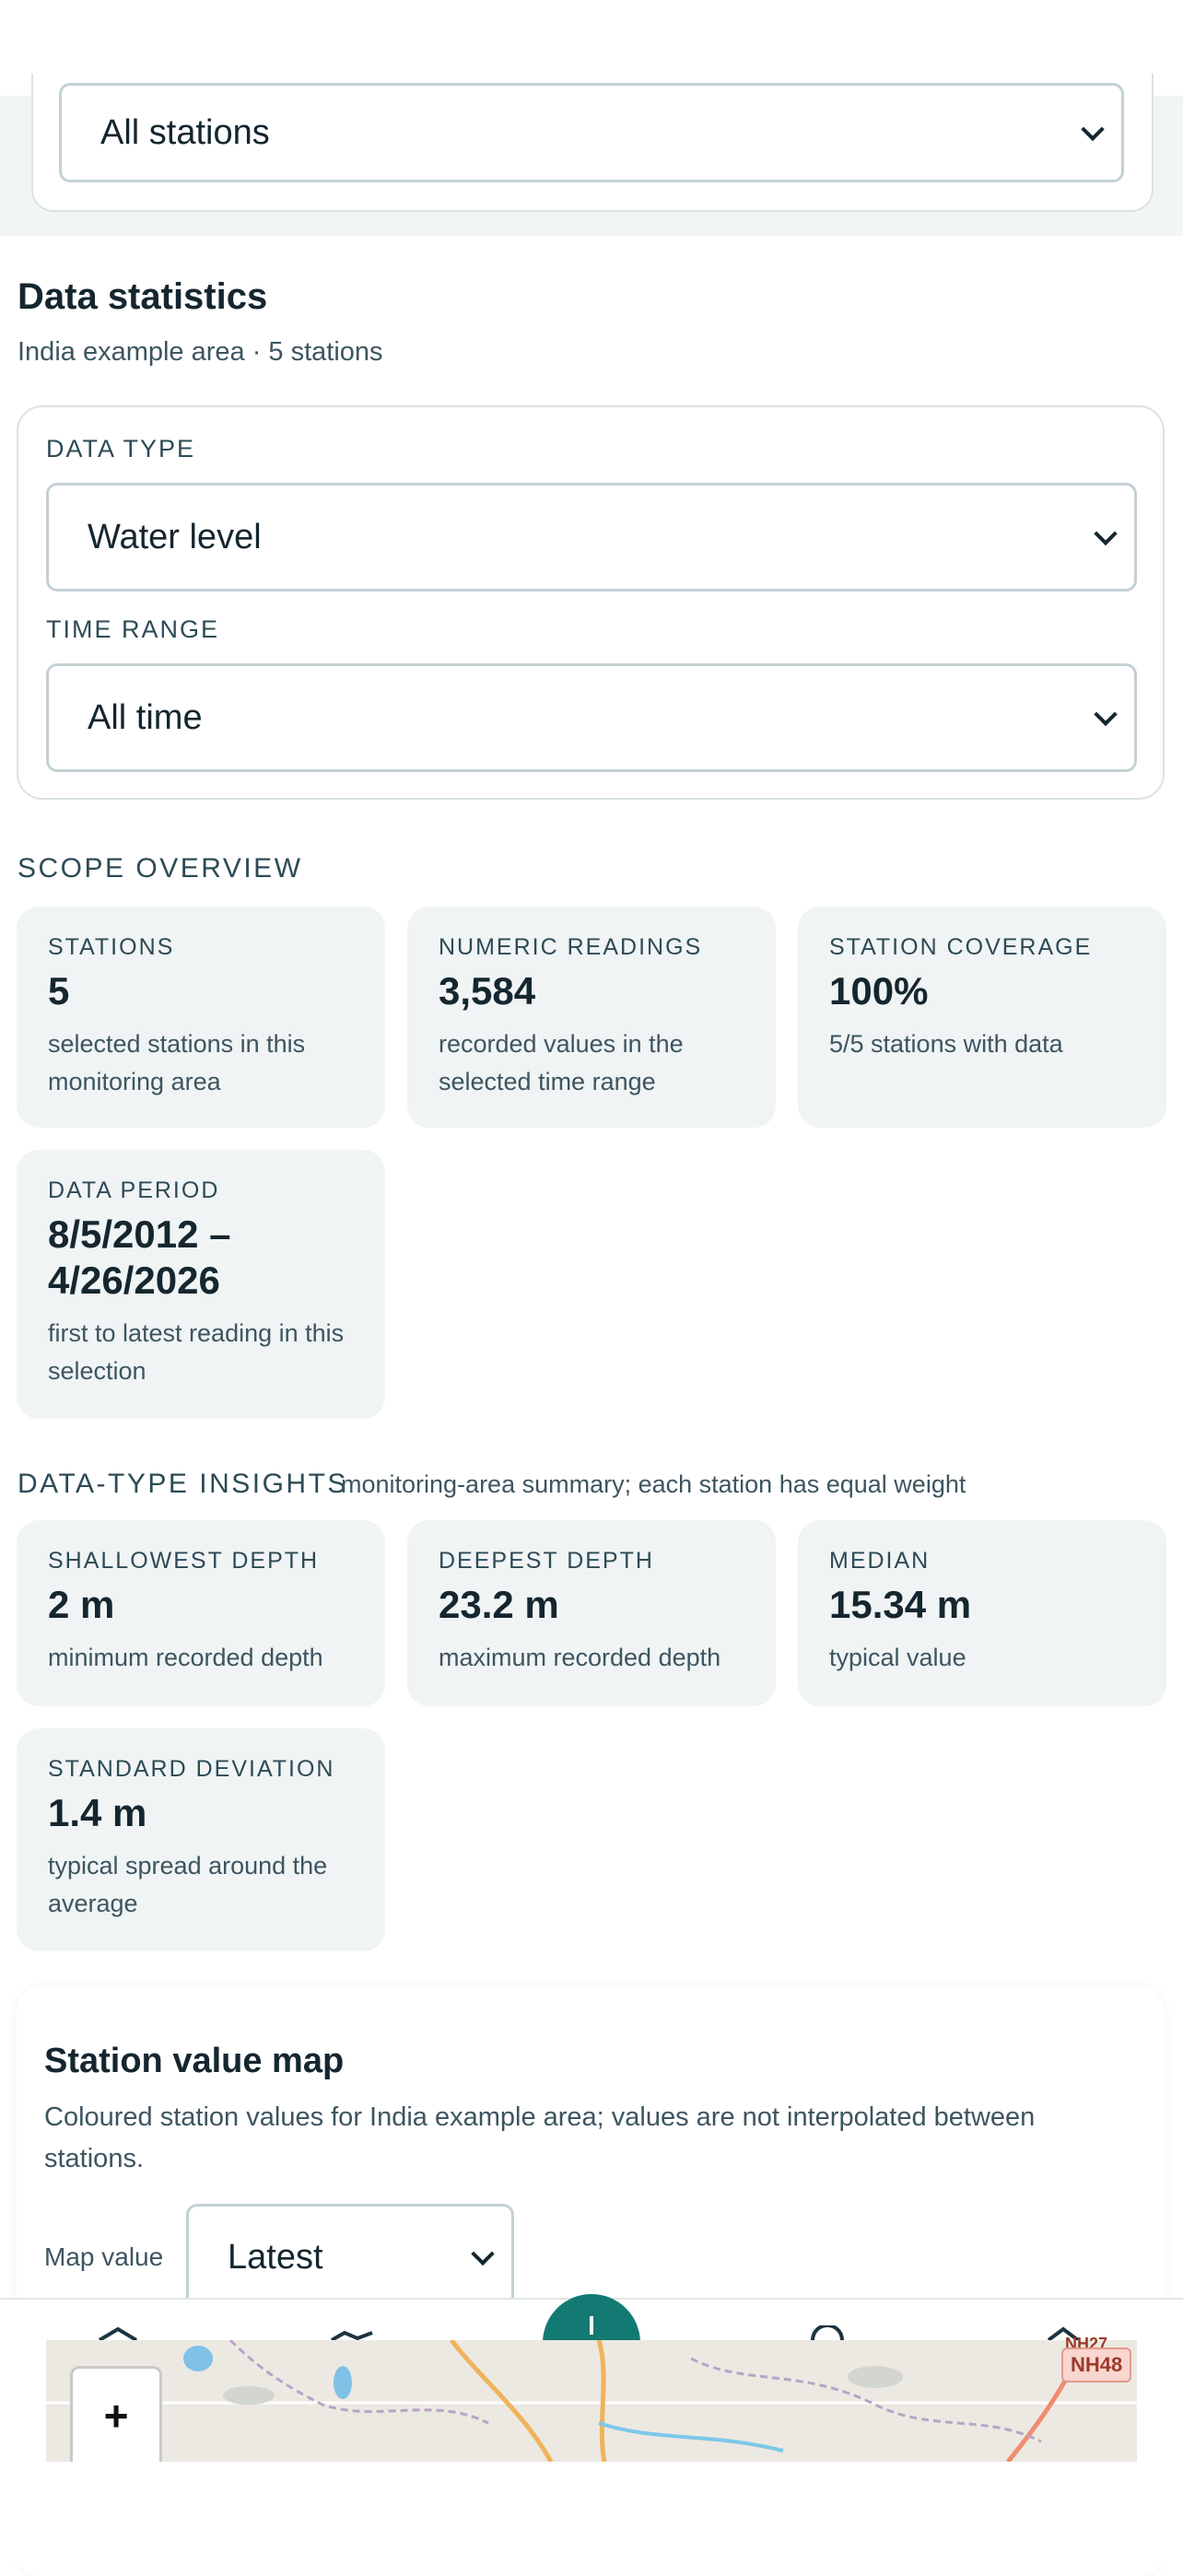 The image size is (1183, 2576). I want to click on time-range-value: All time, so click(146, 717).